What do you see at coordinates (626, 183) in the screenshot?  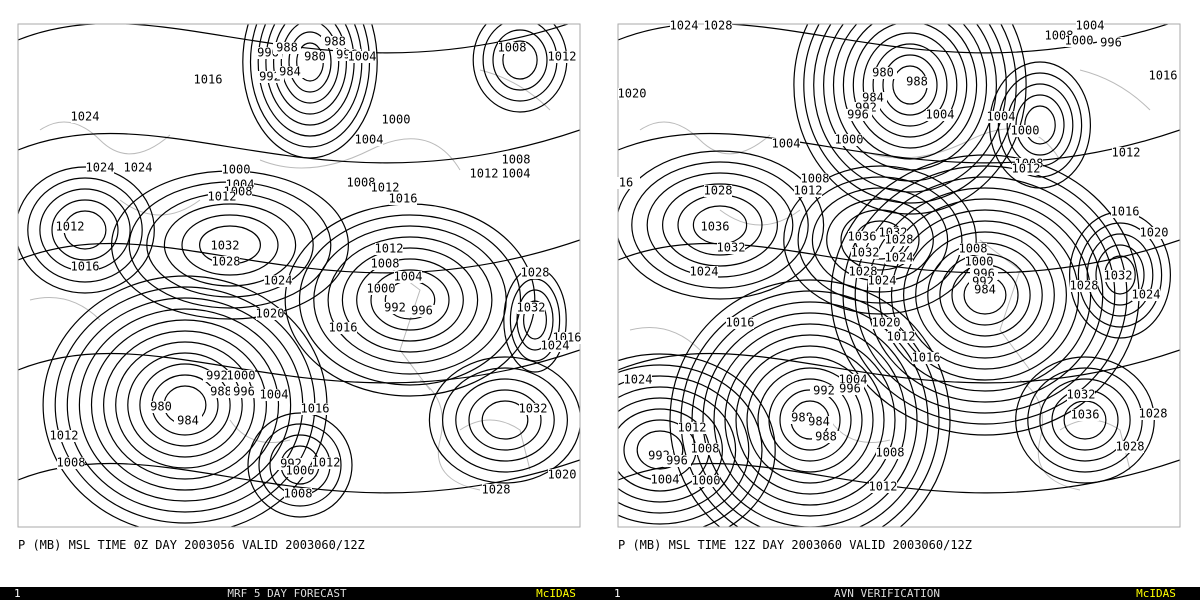 I see `isobar-label: 16` at bounding box center [626, 183].